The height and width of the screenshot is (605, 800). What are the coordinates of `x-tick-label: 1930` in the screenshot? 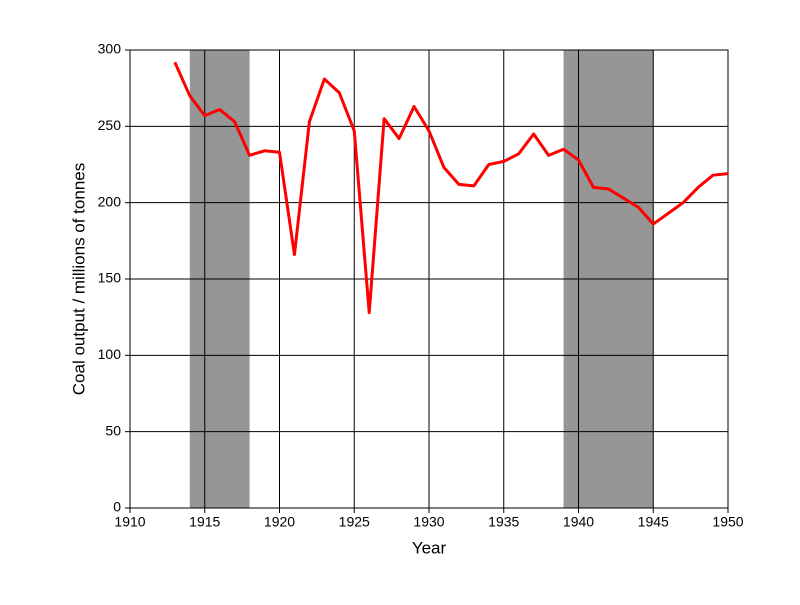 It's located at (428, 522).